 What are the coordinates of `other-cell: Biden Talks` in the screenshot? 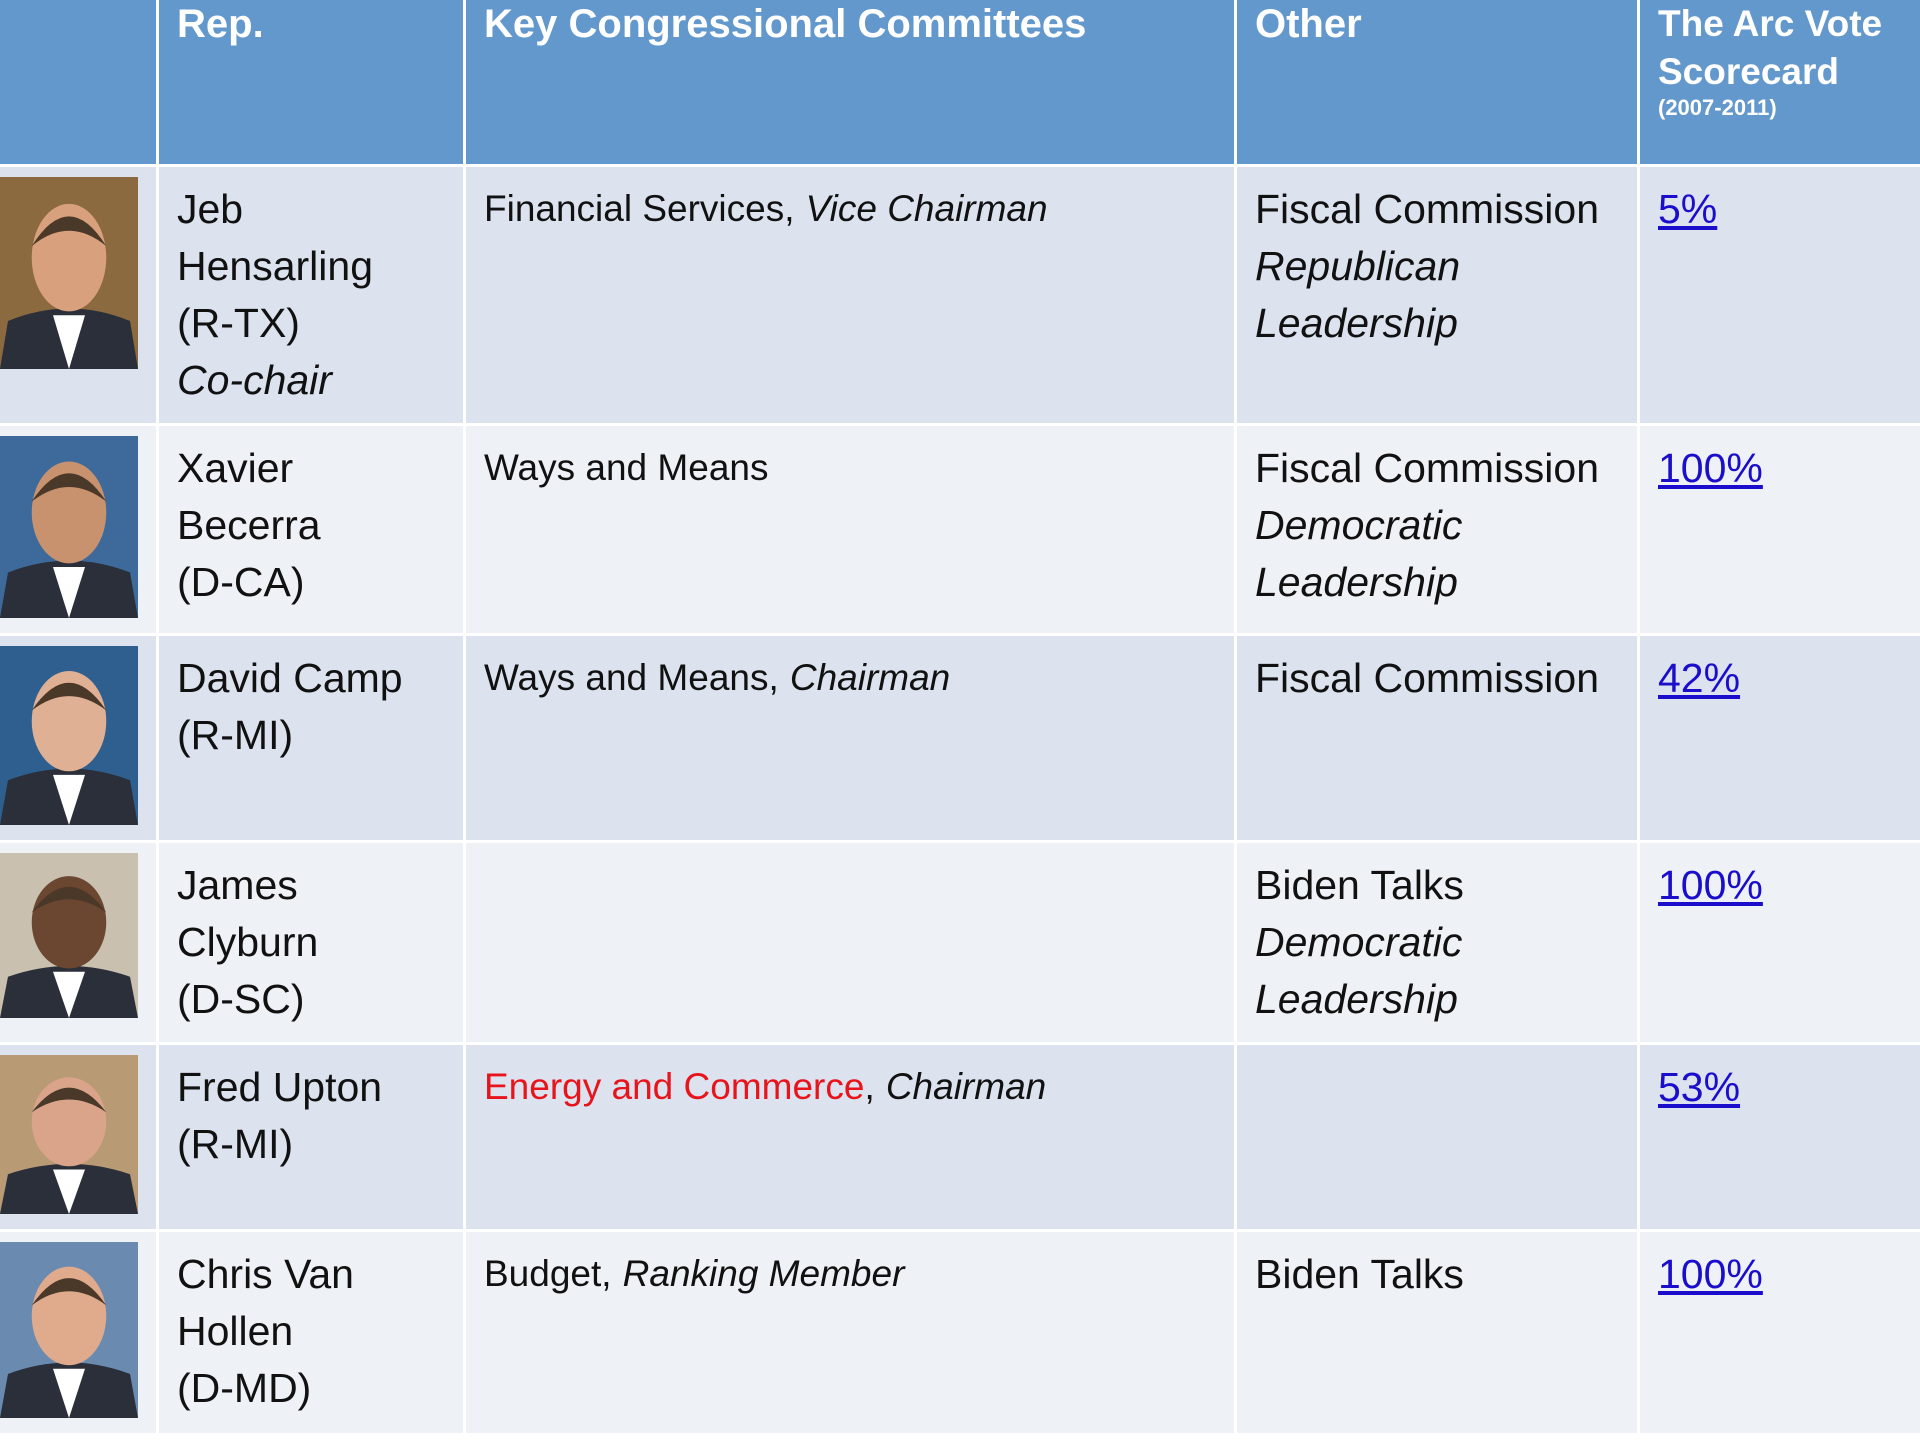 It's located at (1437, 1332).